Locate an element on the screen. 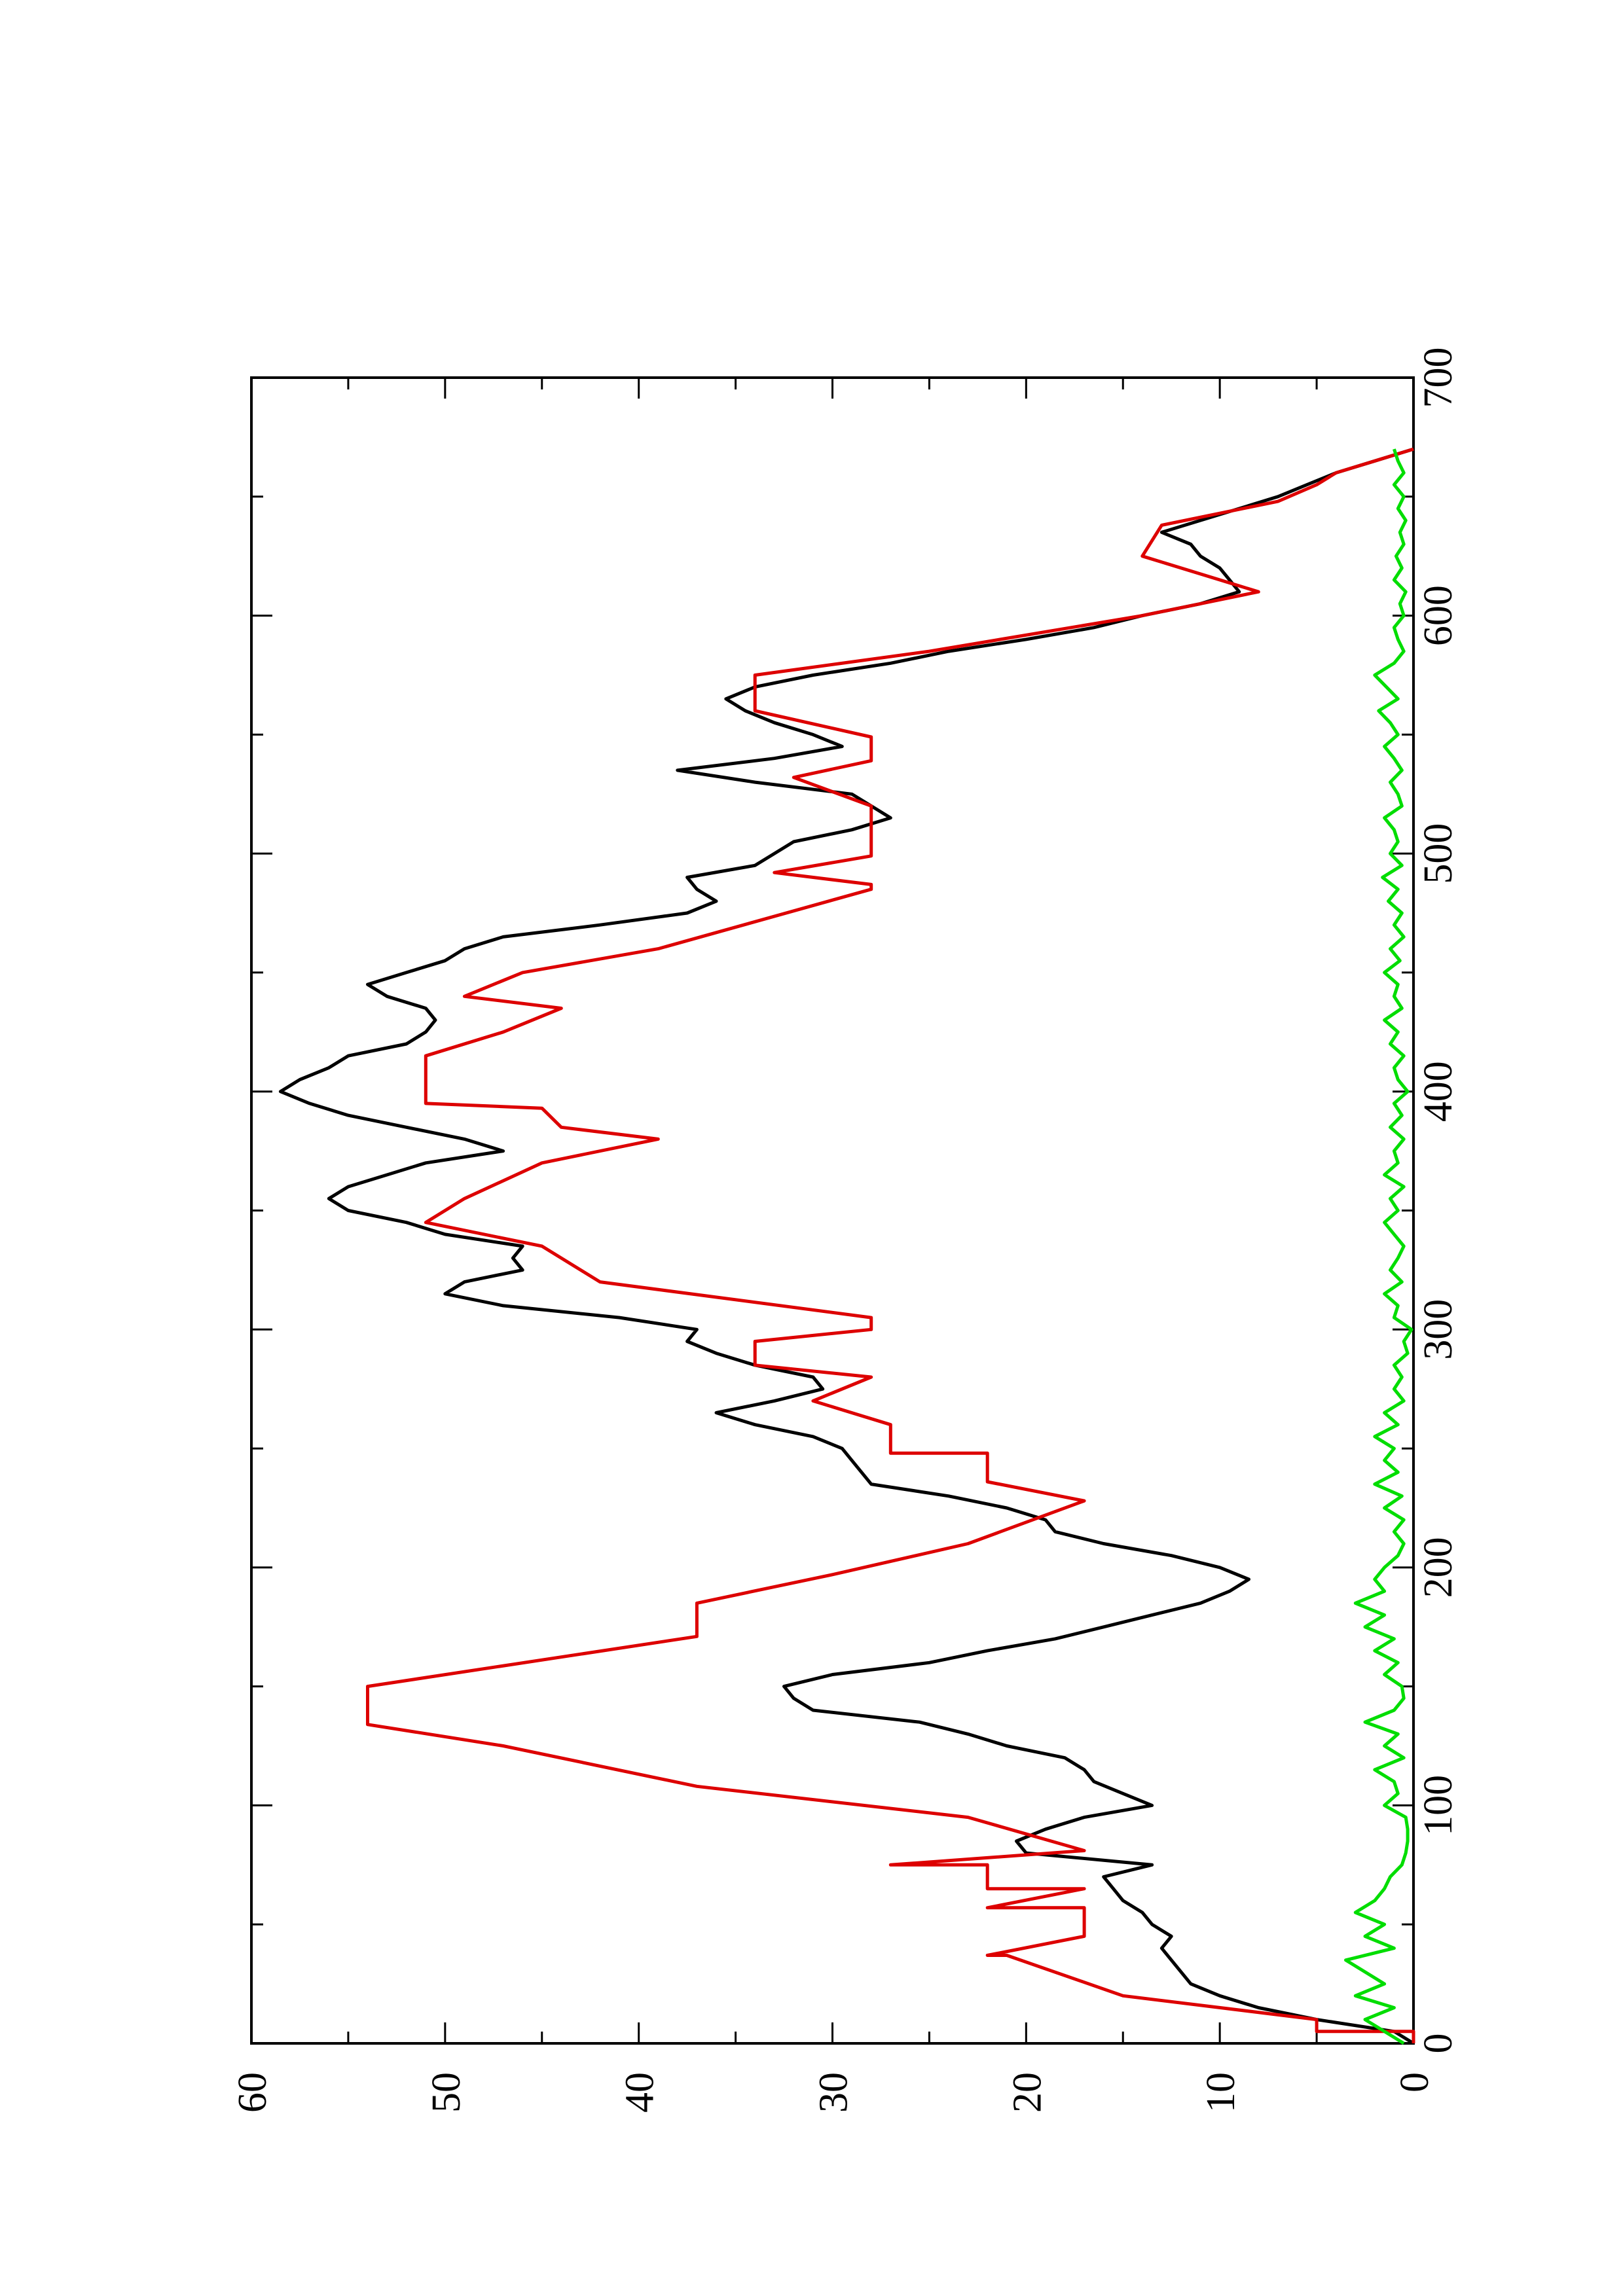 This screenshot has width=1623, height=2296. x-tick-label: 600 is located at coordinates (1438, 615).